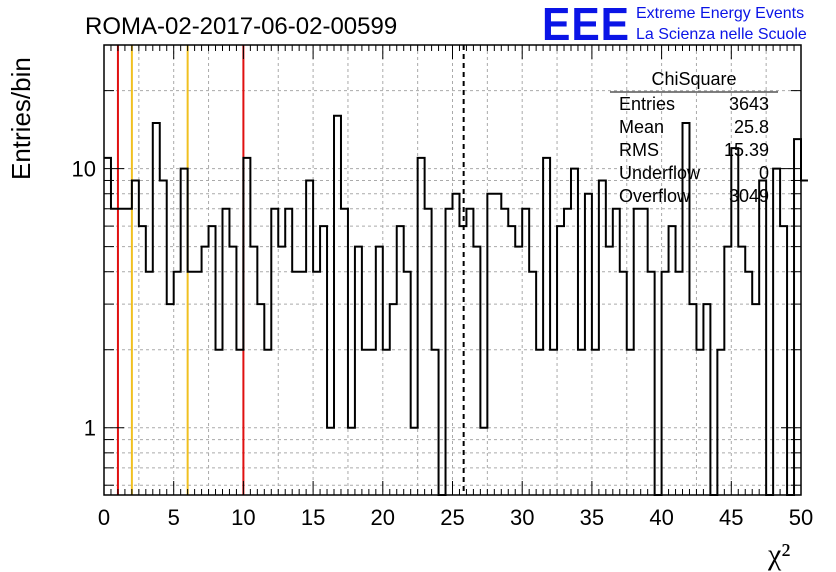 The width and height of the screenshot is (836, 572). What do you see at coordinates (647, 104) in the screenshot?
I see `stats-label: Entries` at bounding box center [647, 104].